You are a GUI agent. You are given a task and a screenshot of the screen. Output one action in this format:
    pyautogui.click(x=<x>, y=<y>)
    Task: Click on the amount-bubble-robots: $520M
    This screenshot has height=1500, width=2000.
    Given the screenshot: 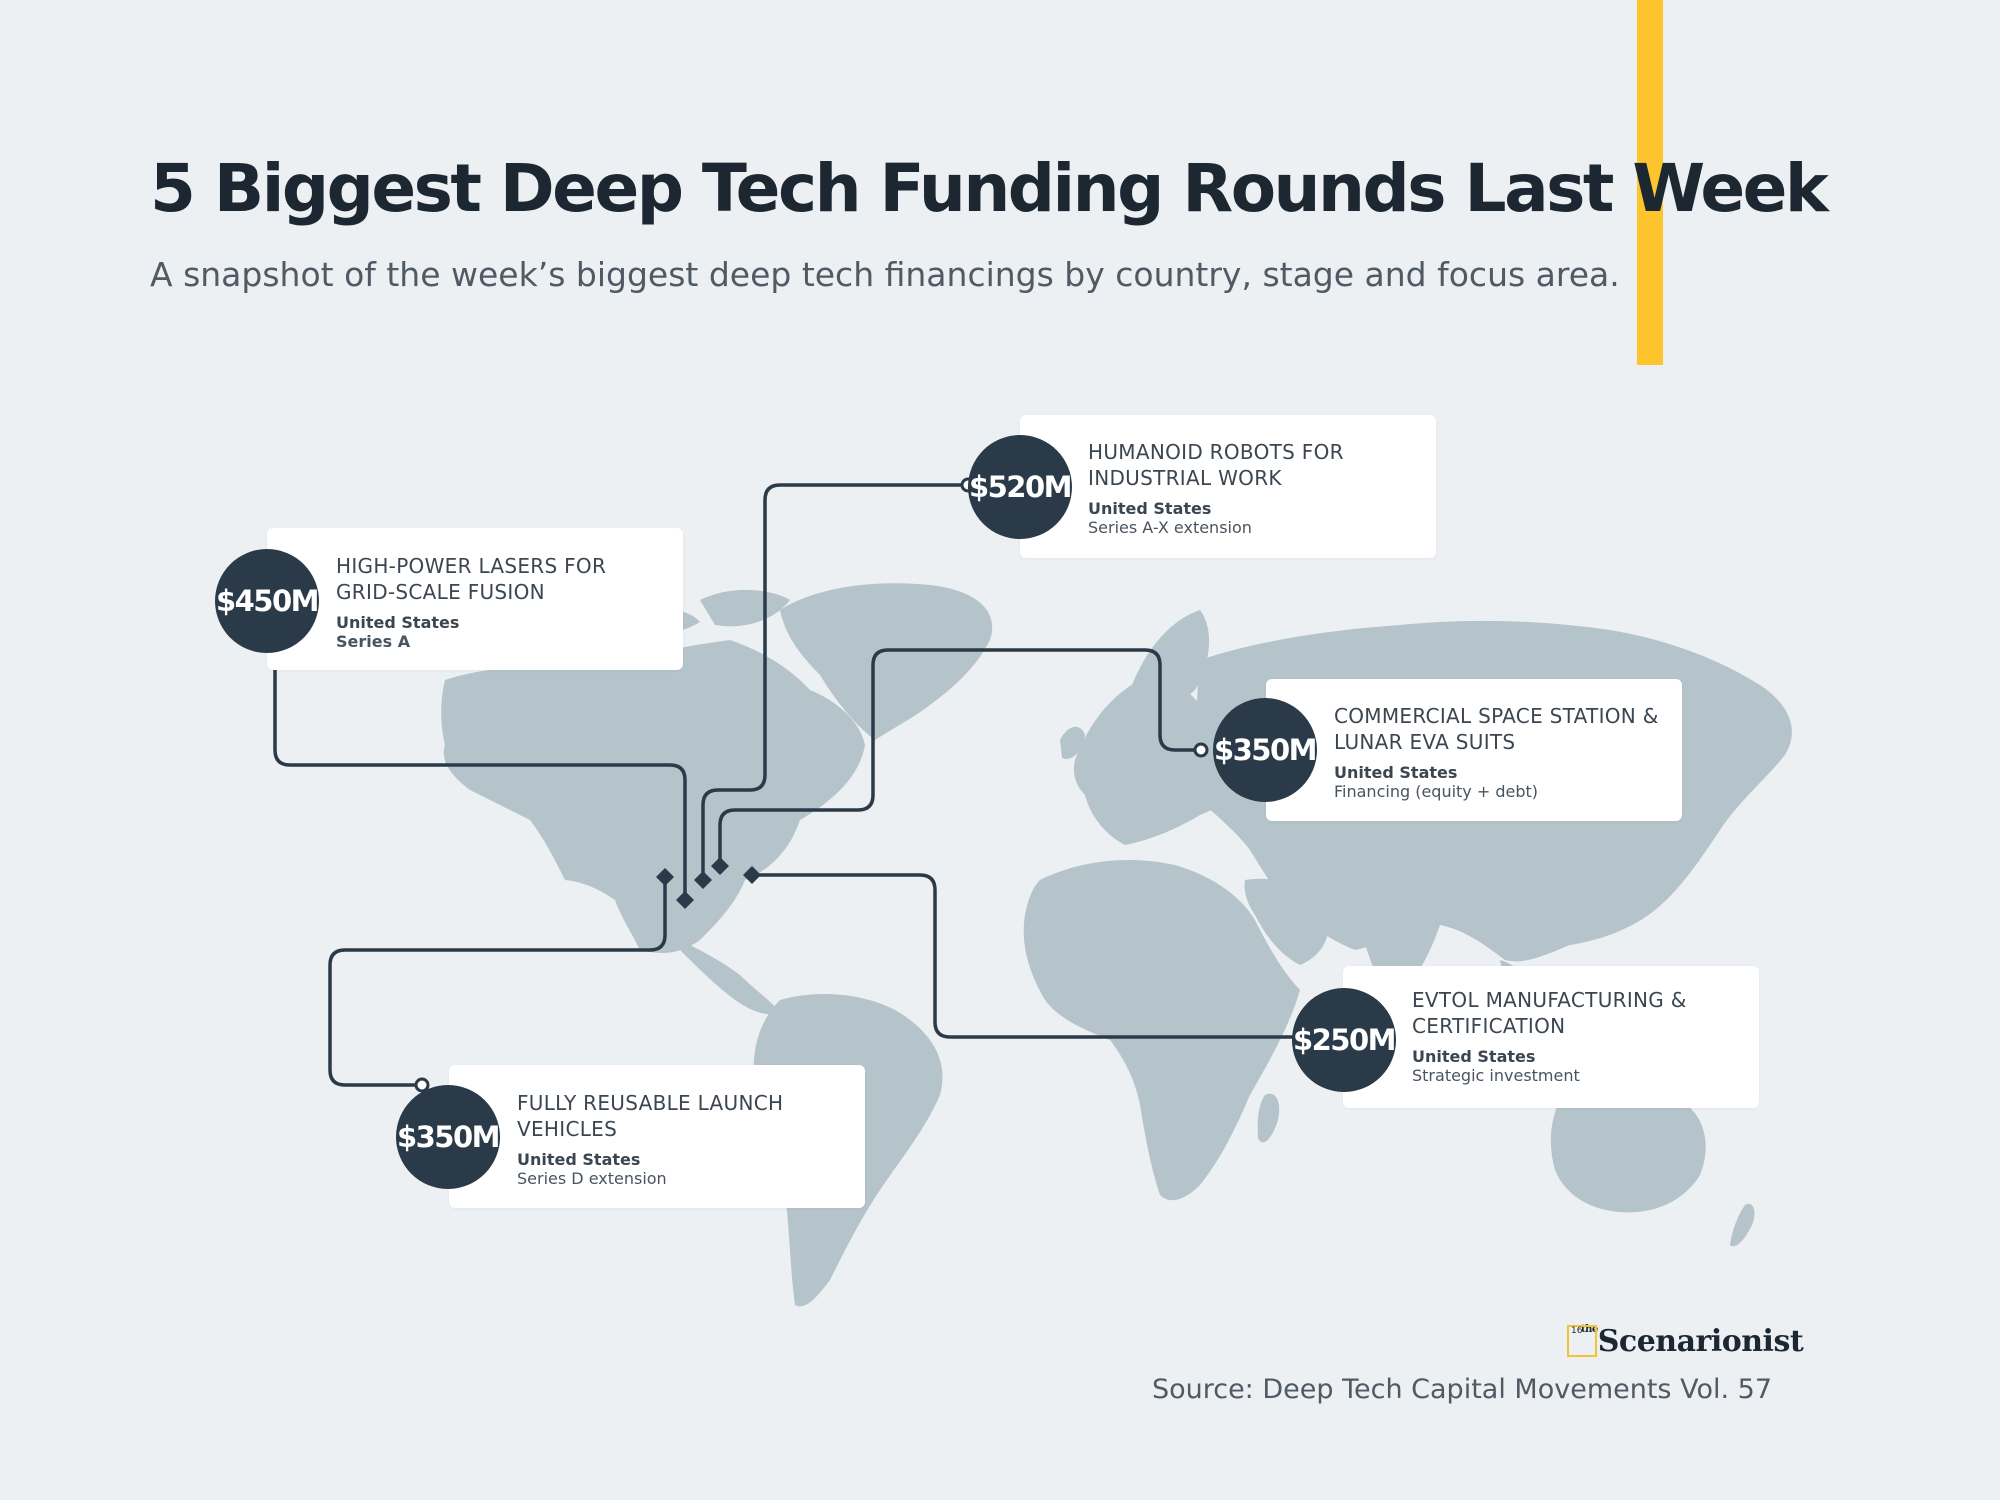 What is the action you would take?
    pyautogui.click(x=1020, y=487)
    